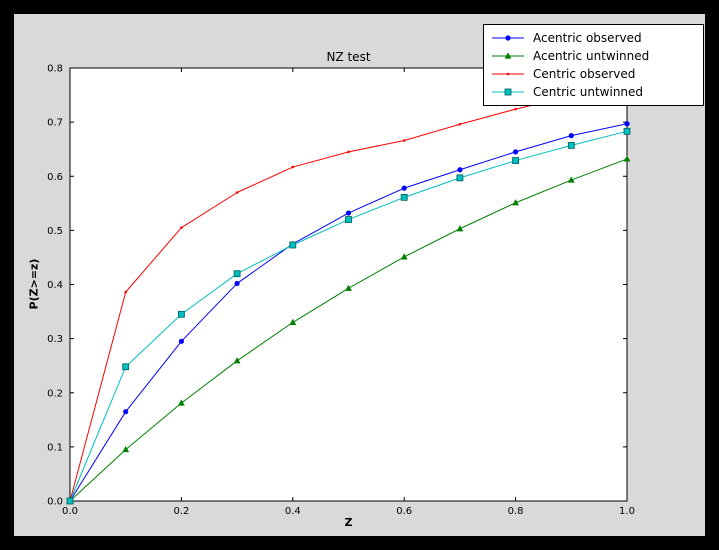  Describe the element at coordinates (55, 339) in the screenshot. I see `y-tick-label: 0.3` at that location.